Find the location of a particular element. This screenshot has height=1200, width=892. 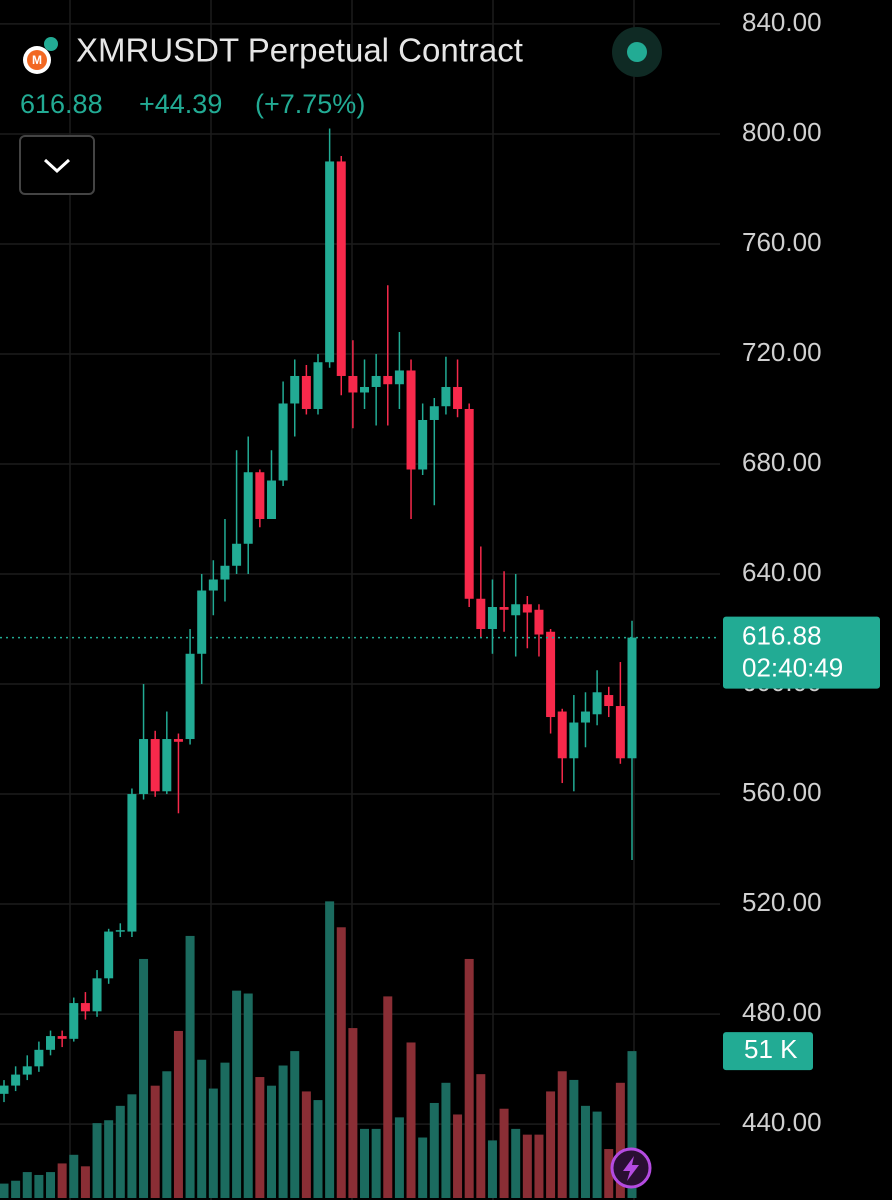

collapse-button is located at coordinates (57, 165).